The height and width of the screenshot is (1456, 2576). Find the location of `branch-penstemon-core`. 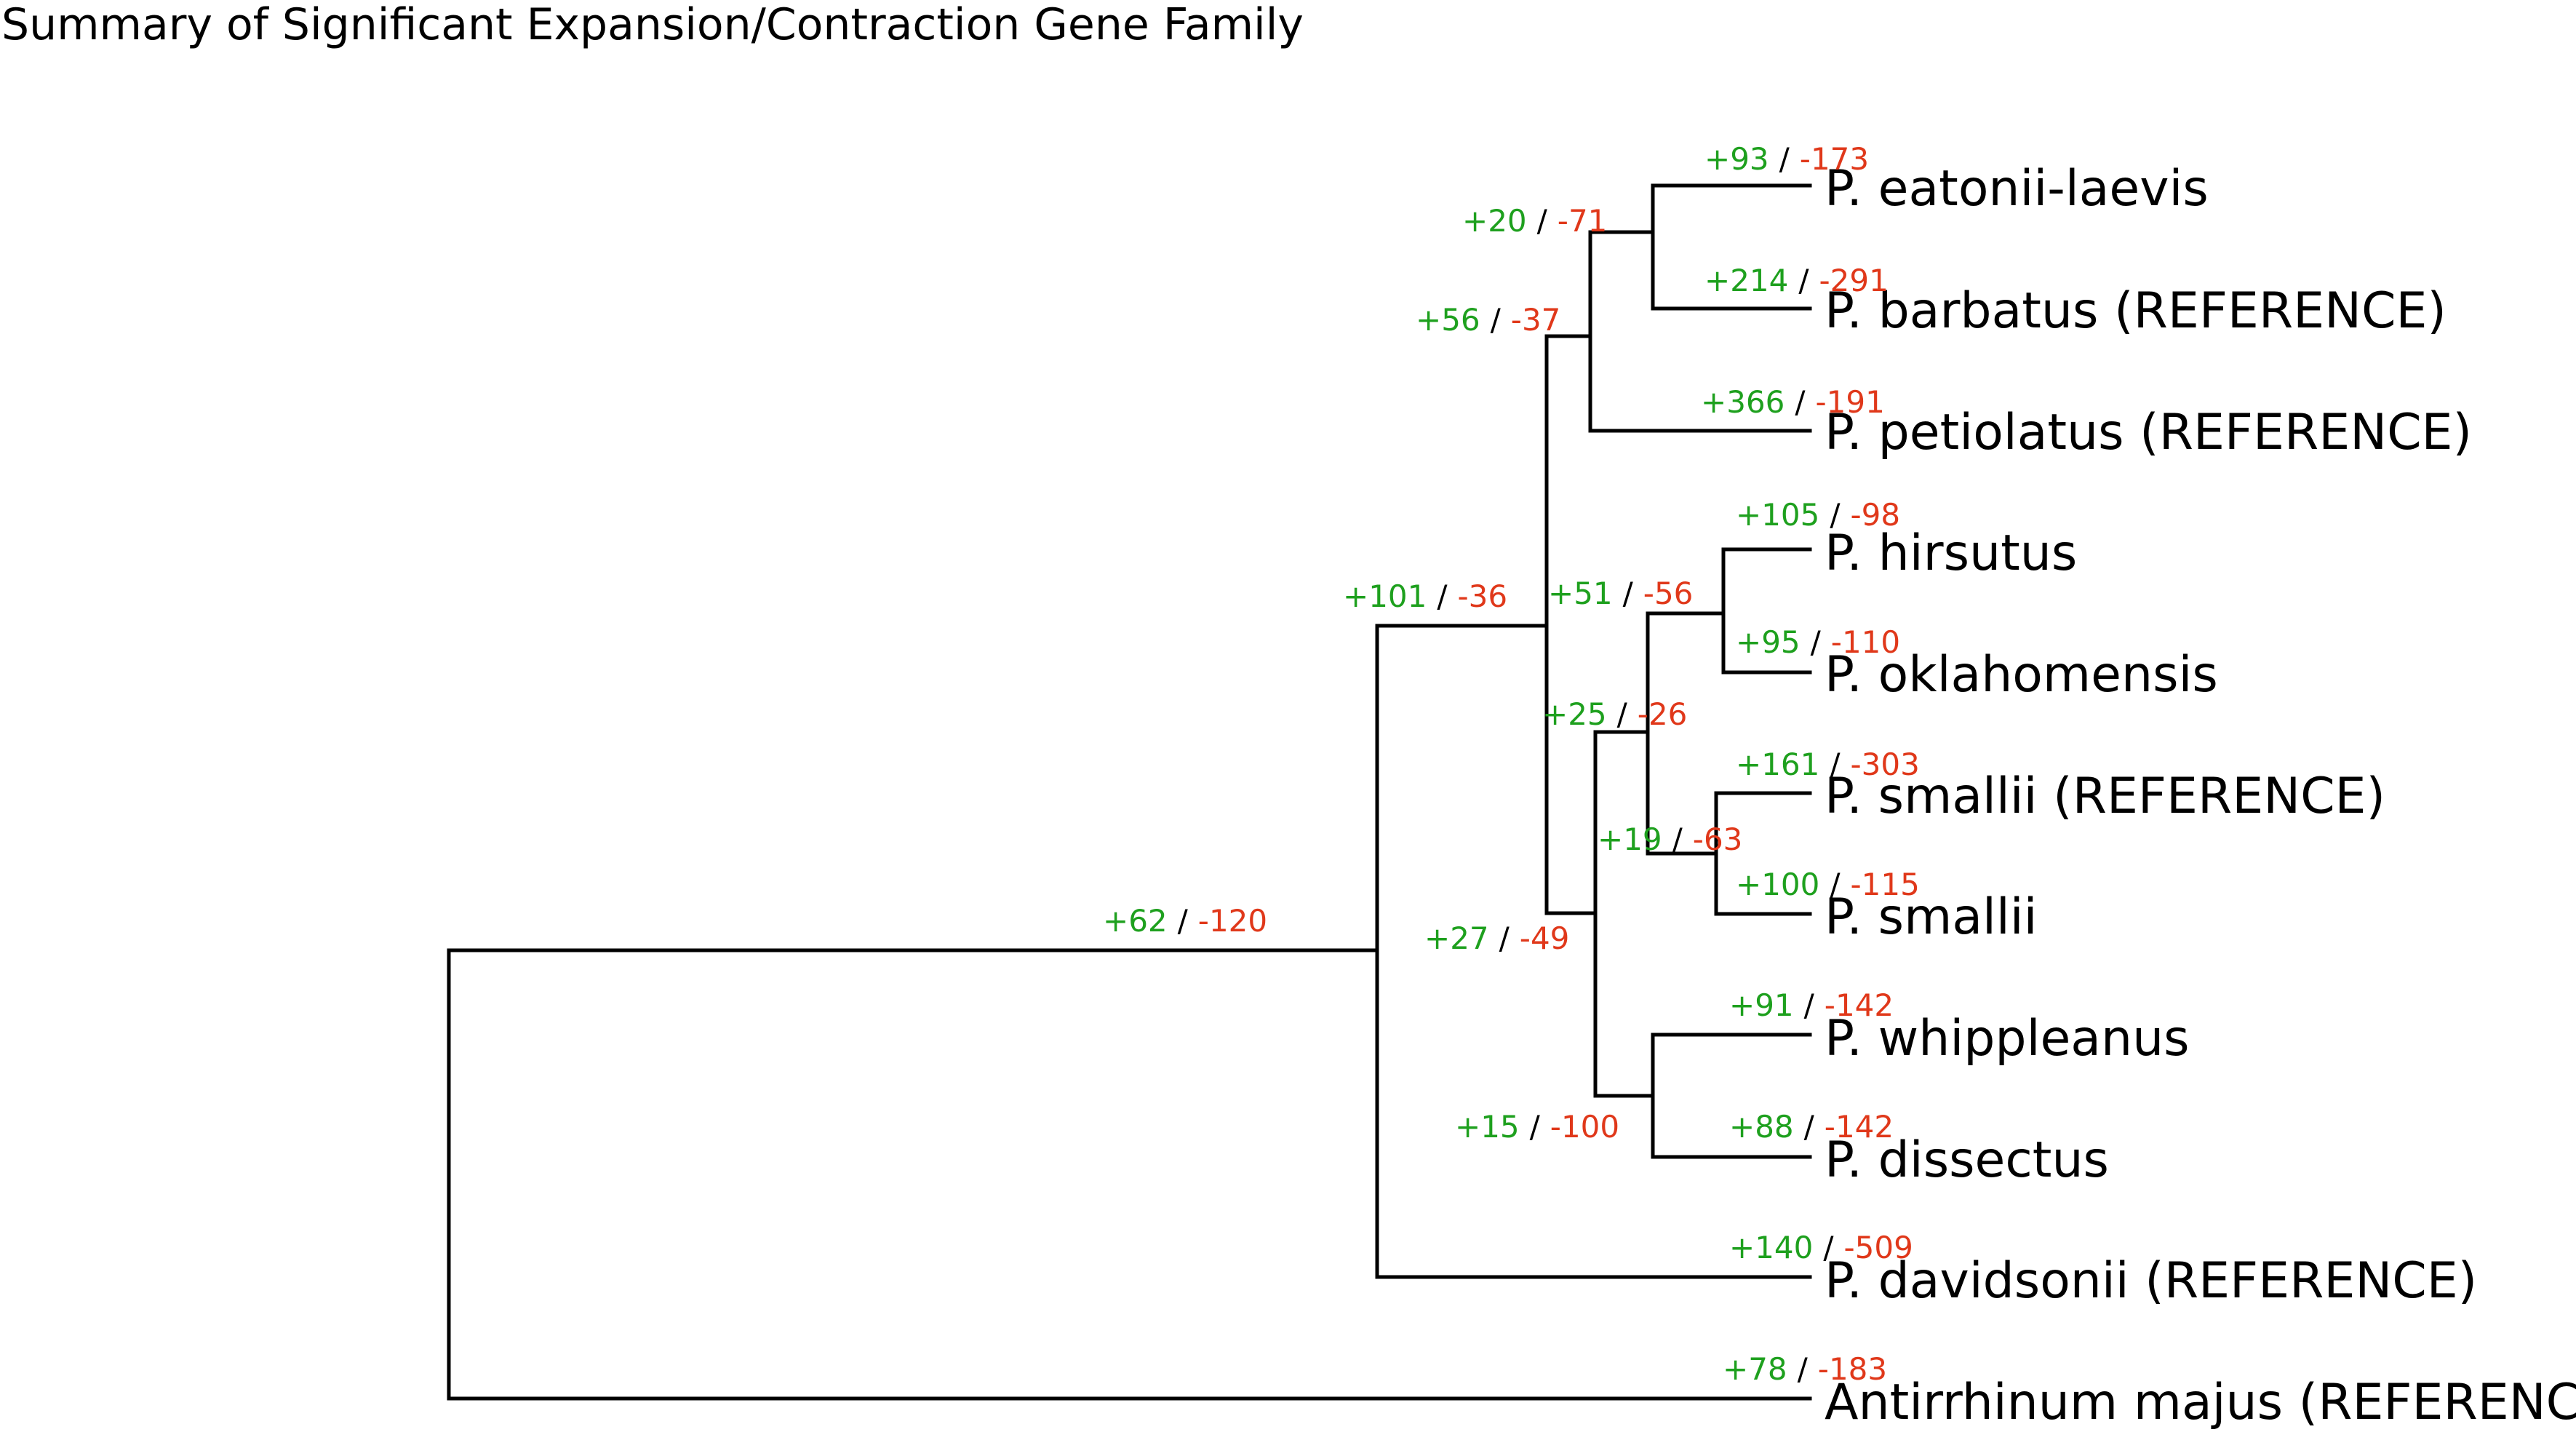

branch-penstemon-core is located at coordinates (1462, 624).